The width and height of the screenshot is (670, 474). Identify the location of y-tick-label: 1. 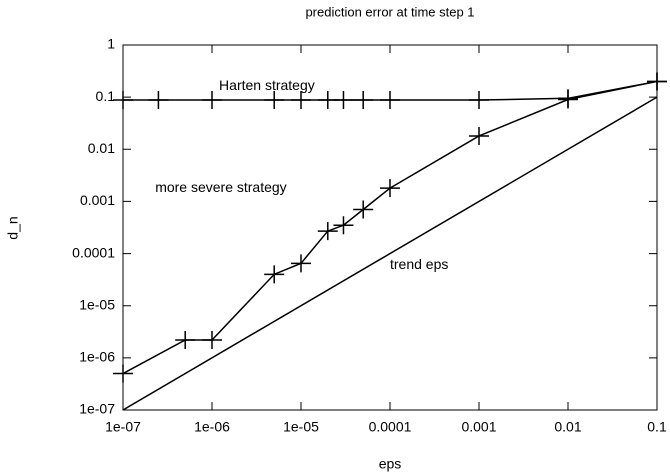
(111, 44).